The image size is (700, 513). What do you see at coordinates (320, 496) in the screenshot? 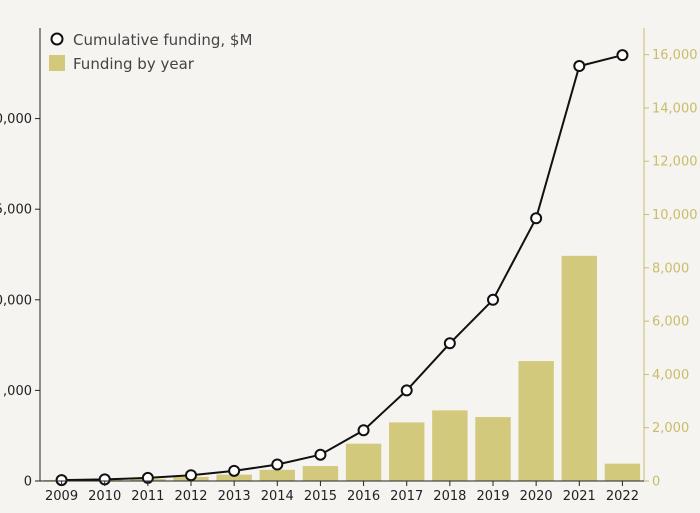
I see `x-tick-label-2015: 2015` at bounding box center [320, 496].